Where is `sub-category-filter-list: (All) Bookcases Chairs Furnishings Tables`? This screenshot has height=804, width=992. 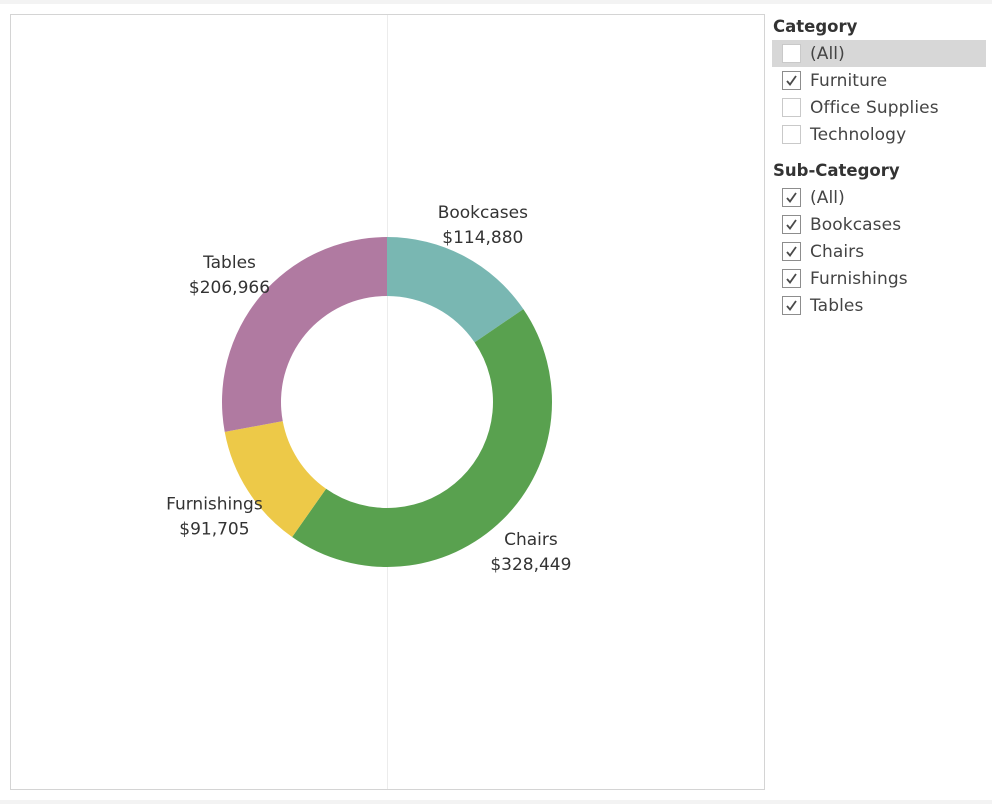
sub-category-filter-list: (All) Bookcases Chairs Furnishings Tables is located at coordinates (880, 251).